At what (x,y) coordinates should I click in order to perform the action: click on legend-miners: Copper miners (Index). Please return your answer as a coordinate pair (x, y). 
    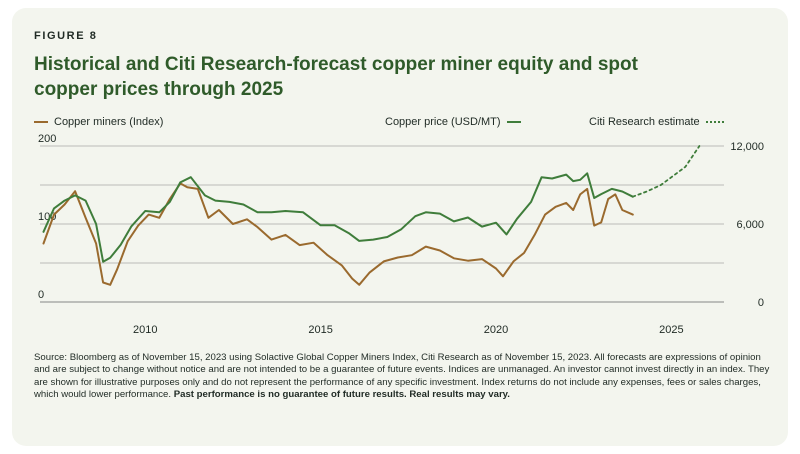
    Looking at the image, I should click on (98, 122).